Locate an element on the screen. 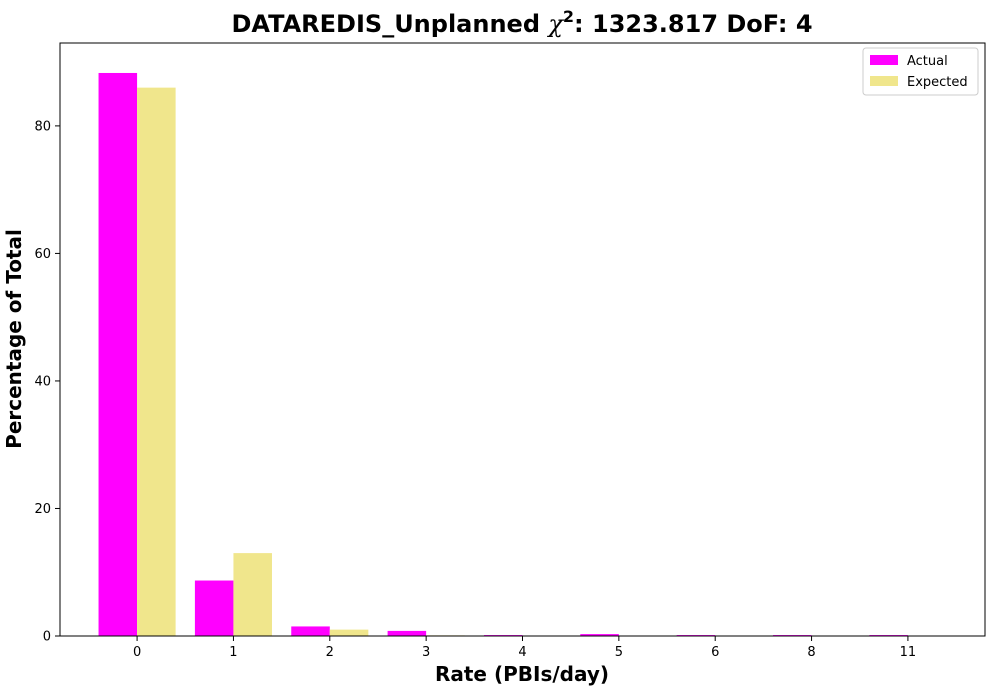 This screenshot has width=1000, height=700. chart-title-suffix: : 1323.817 DoF: 4 is located at coordinates (693, 24).